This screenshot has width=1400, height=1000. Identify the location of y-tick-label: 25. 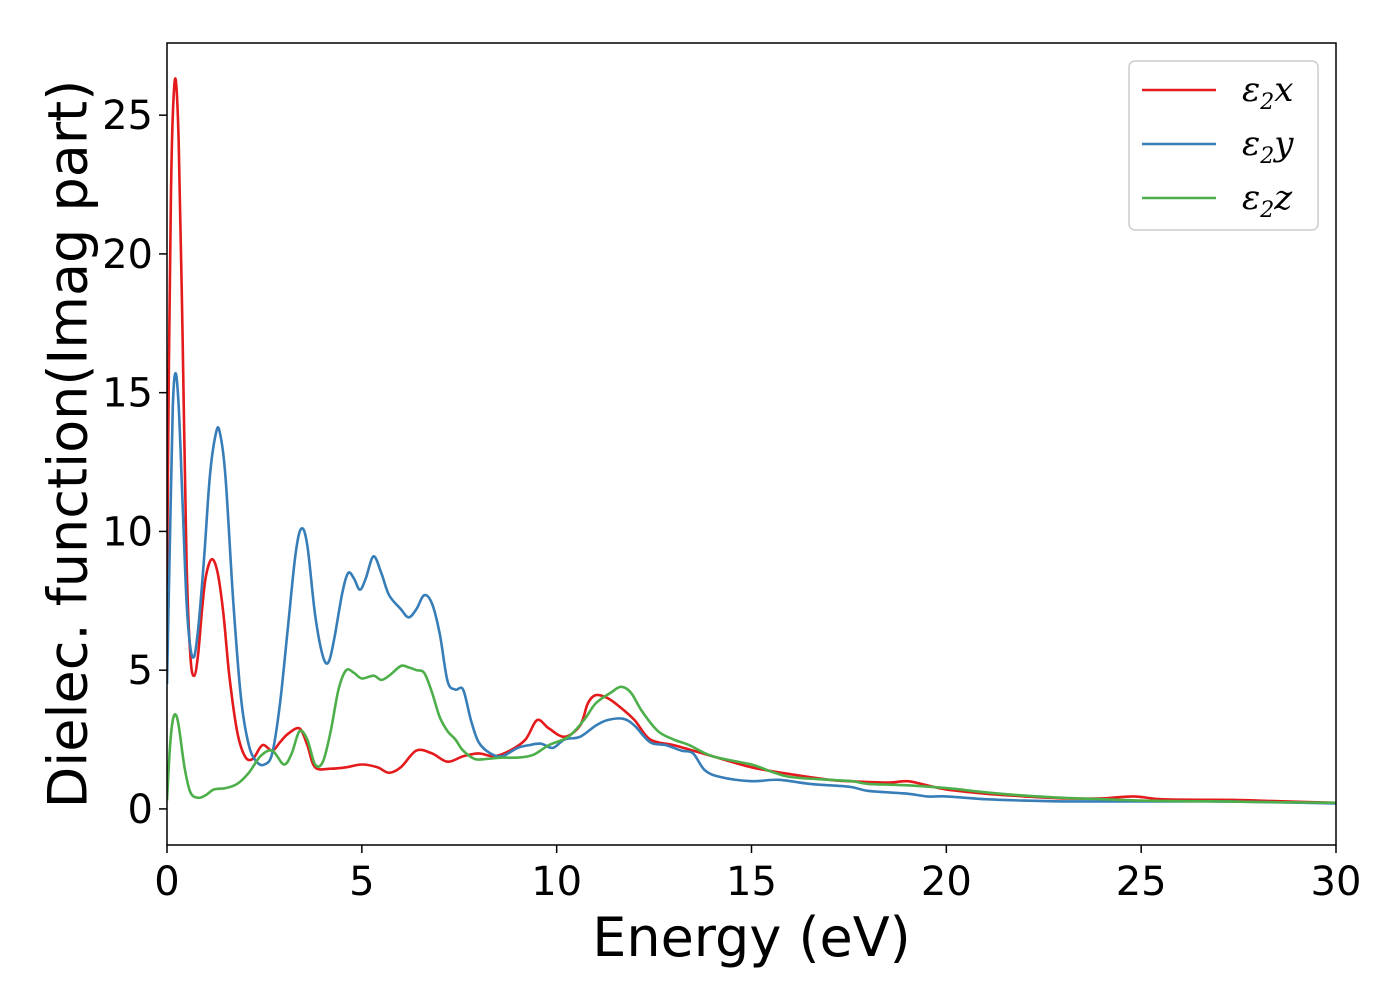
(127, 116).